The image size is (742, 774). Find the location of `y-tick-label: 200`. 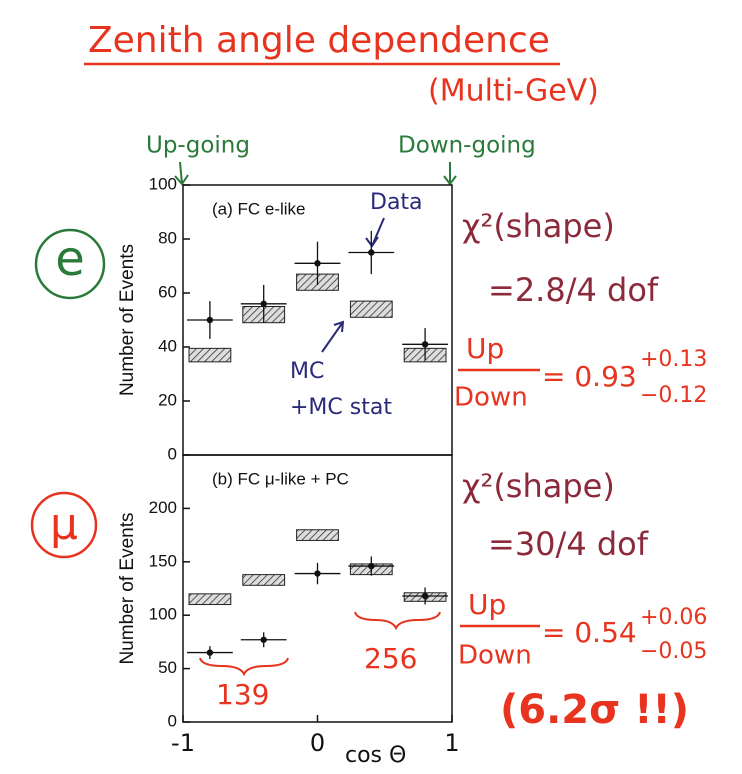

y-tick-label: 200 is located at coordinates (163, 507).